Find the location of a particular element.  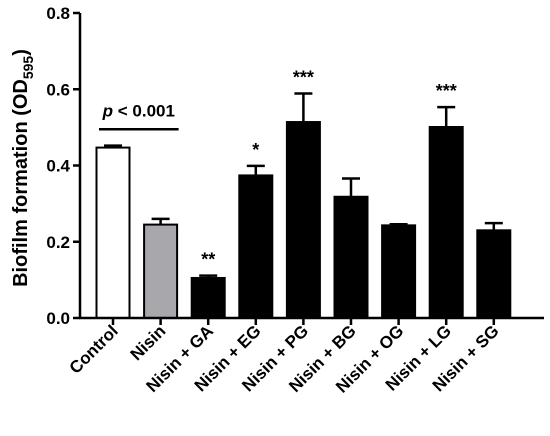

p-value-annotation: p < 0.001 is located at coordinates (139, 116).